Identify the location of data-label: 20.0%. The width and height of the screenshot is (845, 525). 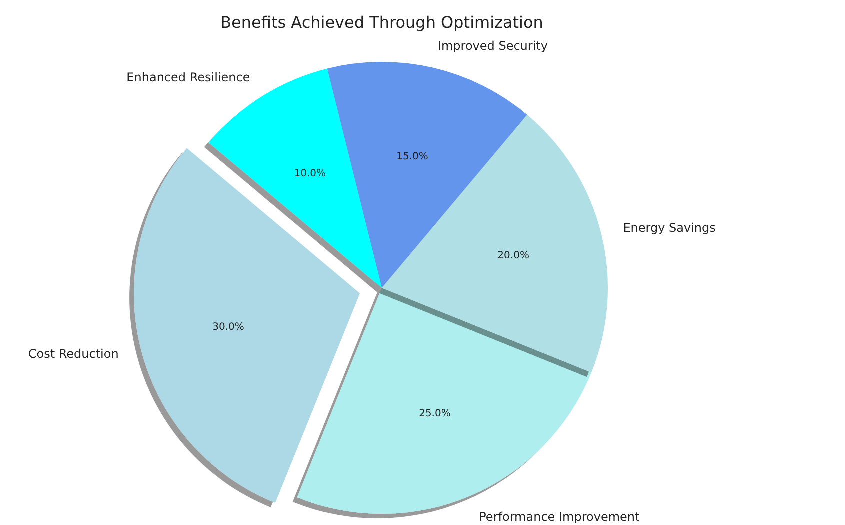
(514, 256).